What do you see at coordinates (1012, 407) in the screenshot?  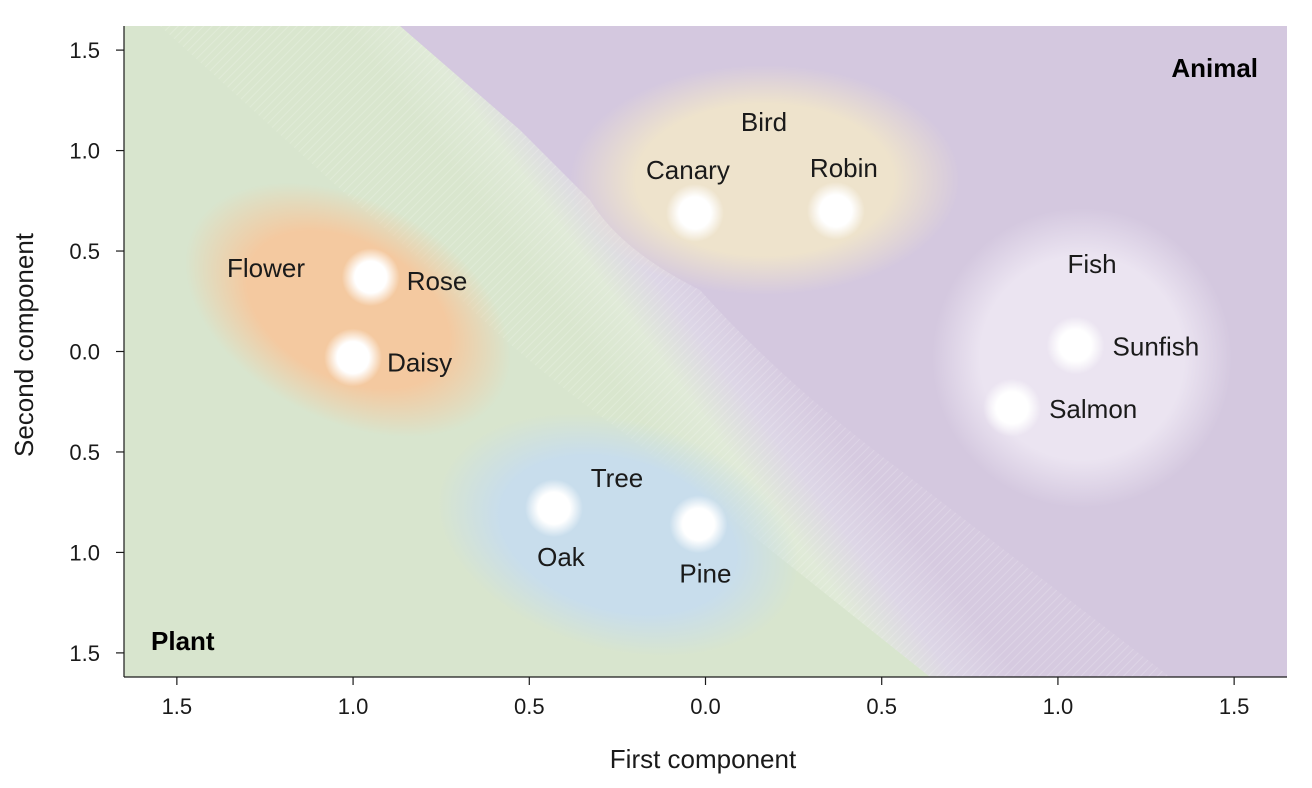 I see `point-salmon` at bounding box center [1012, 407].